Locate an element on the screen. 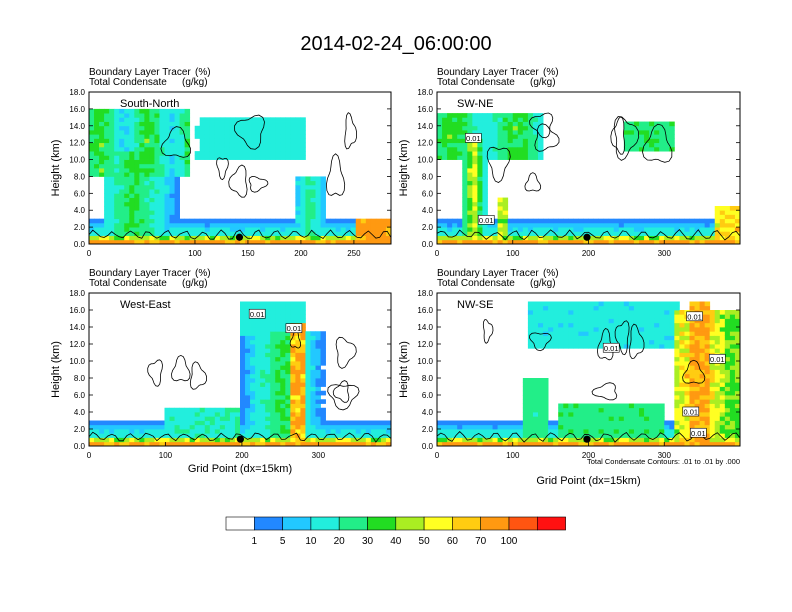  condensate-contour is located at coordinates (343, 397).